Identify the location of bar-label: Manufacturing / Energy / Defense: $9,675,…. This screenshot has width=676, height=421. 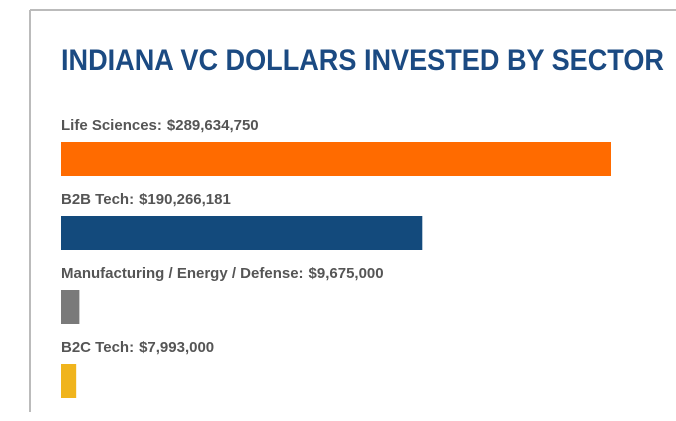
(222, 273).